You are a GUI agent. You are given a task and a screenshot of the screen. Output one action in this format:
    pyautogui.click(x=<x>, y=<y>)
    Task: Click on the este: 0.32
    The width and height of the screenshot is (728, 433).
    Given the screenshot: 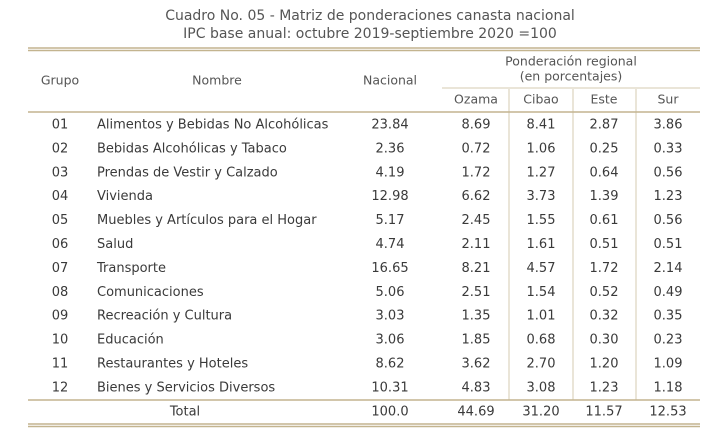 What is the action you would take?
    pyautogui.click(x=604, y=316)
    